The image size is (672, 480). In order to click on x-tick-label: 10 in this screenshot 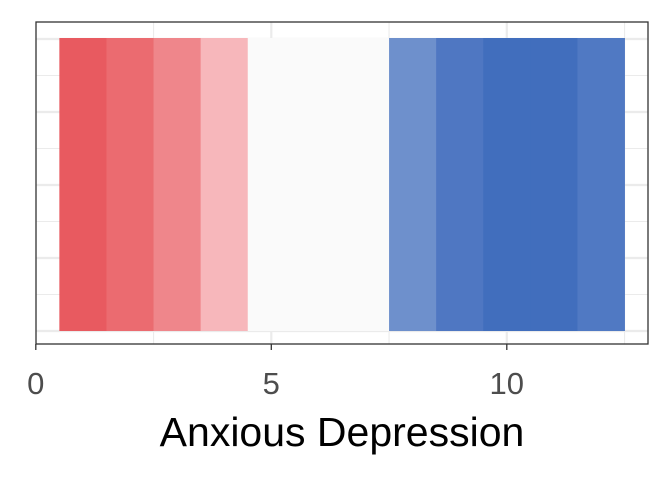, I will do `click(507, 383)`.